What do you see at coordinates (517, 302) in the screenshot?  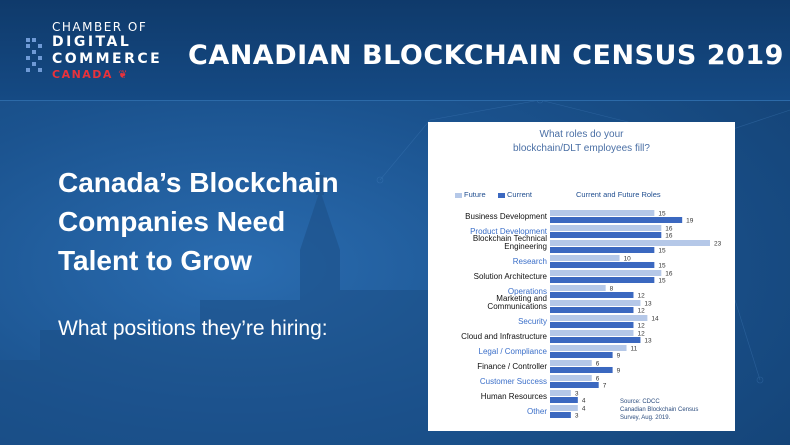 I see `category-label: Marketing and Communications` at bounding box center [517, 302].